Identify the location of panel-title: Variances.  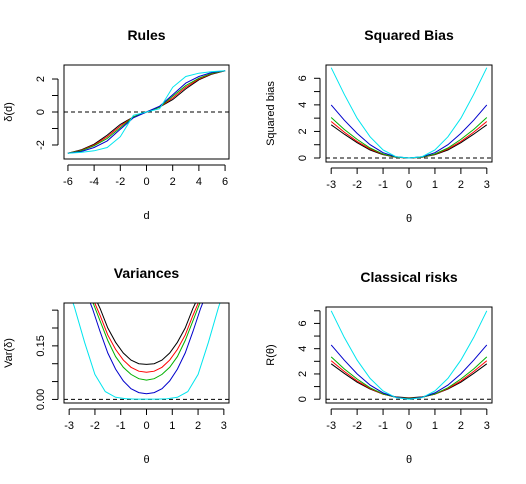
(147, 273).